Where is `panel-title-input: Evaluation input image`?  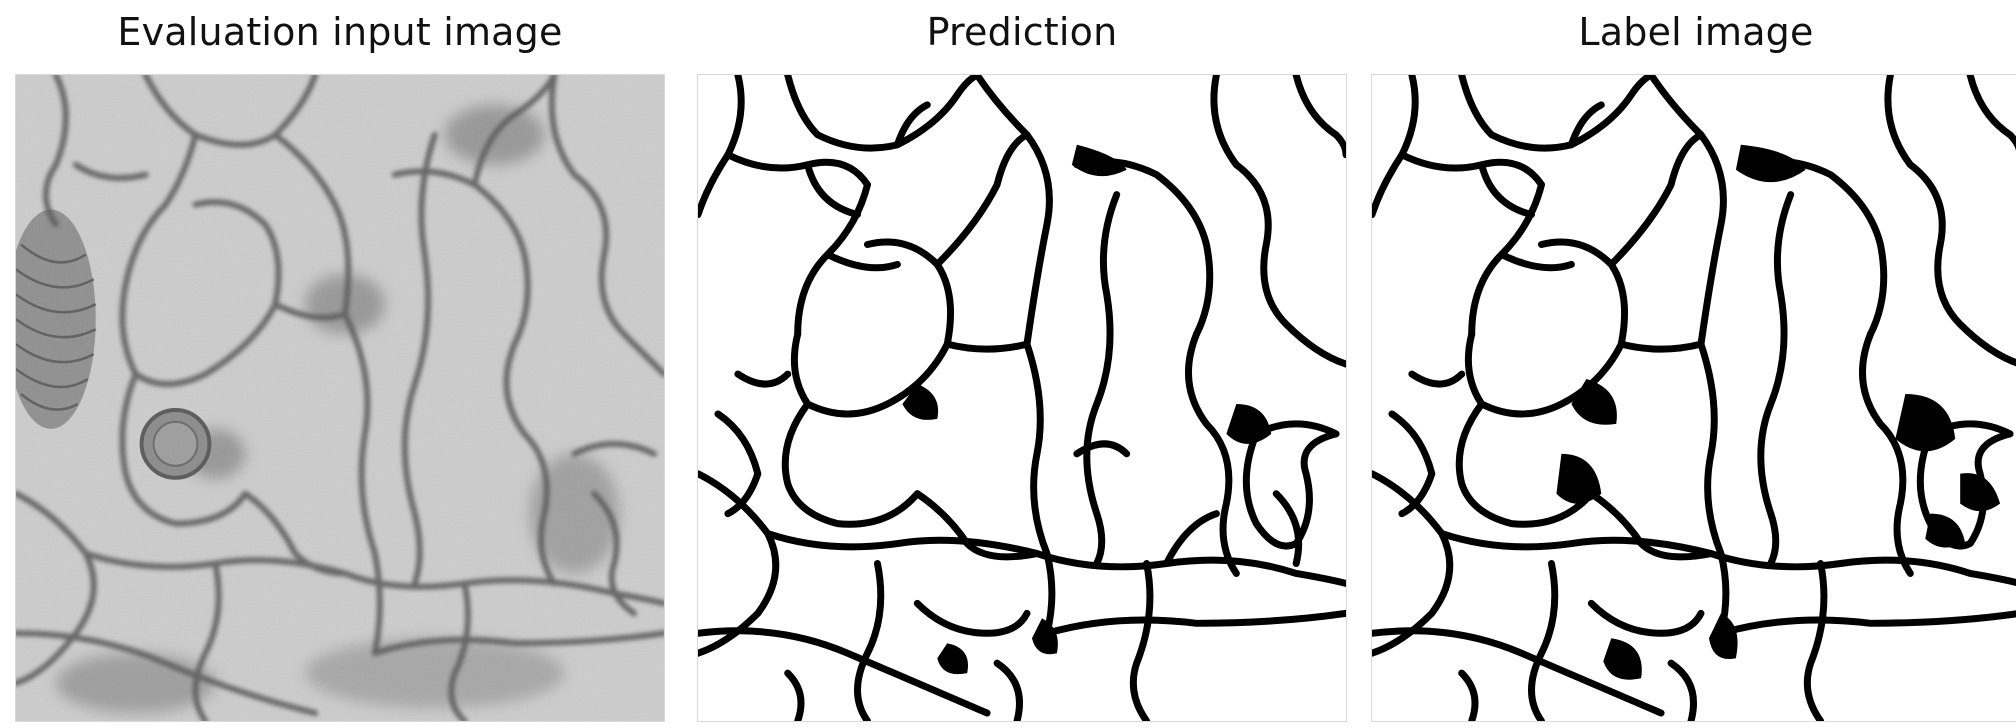
panel-title-input: Evaluation input image is located at coordinates (340, 32).